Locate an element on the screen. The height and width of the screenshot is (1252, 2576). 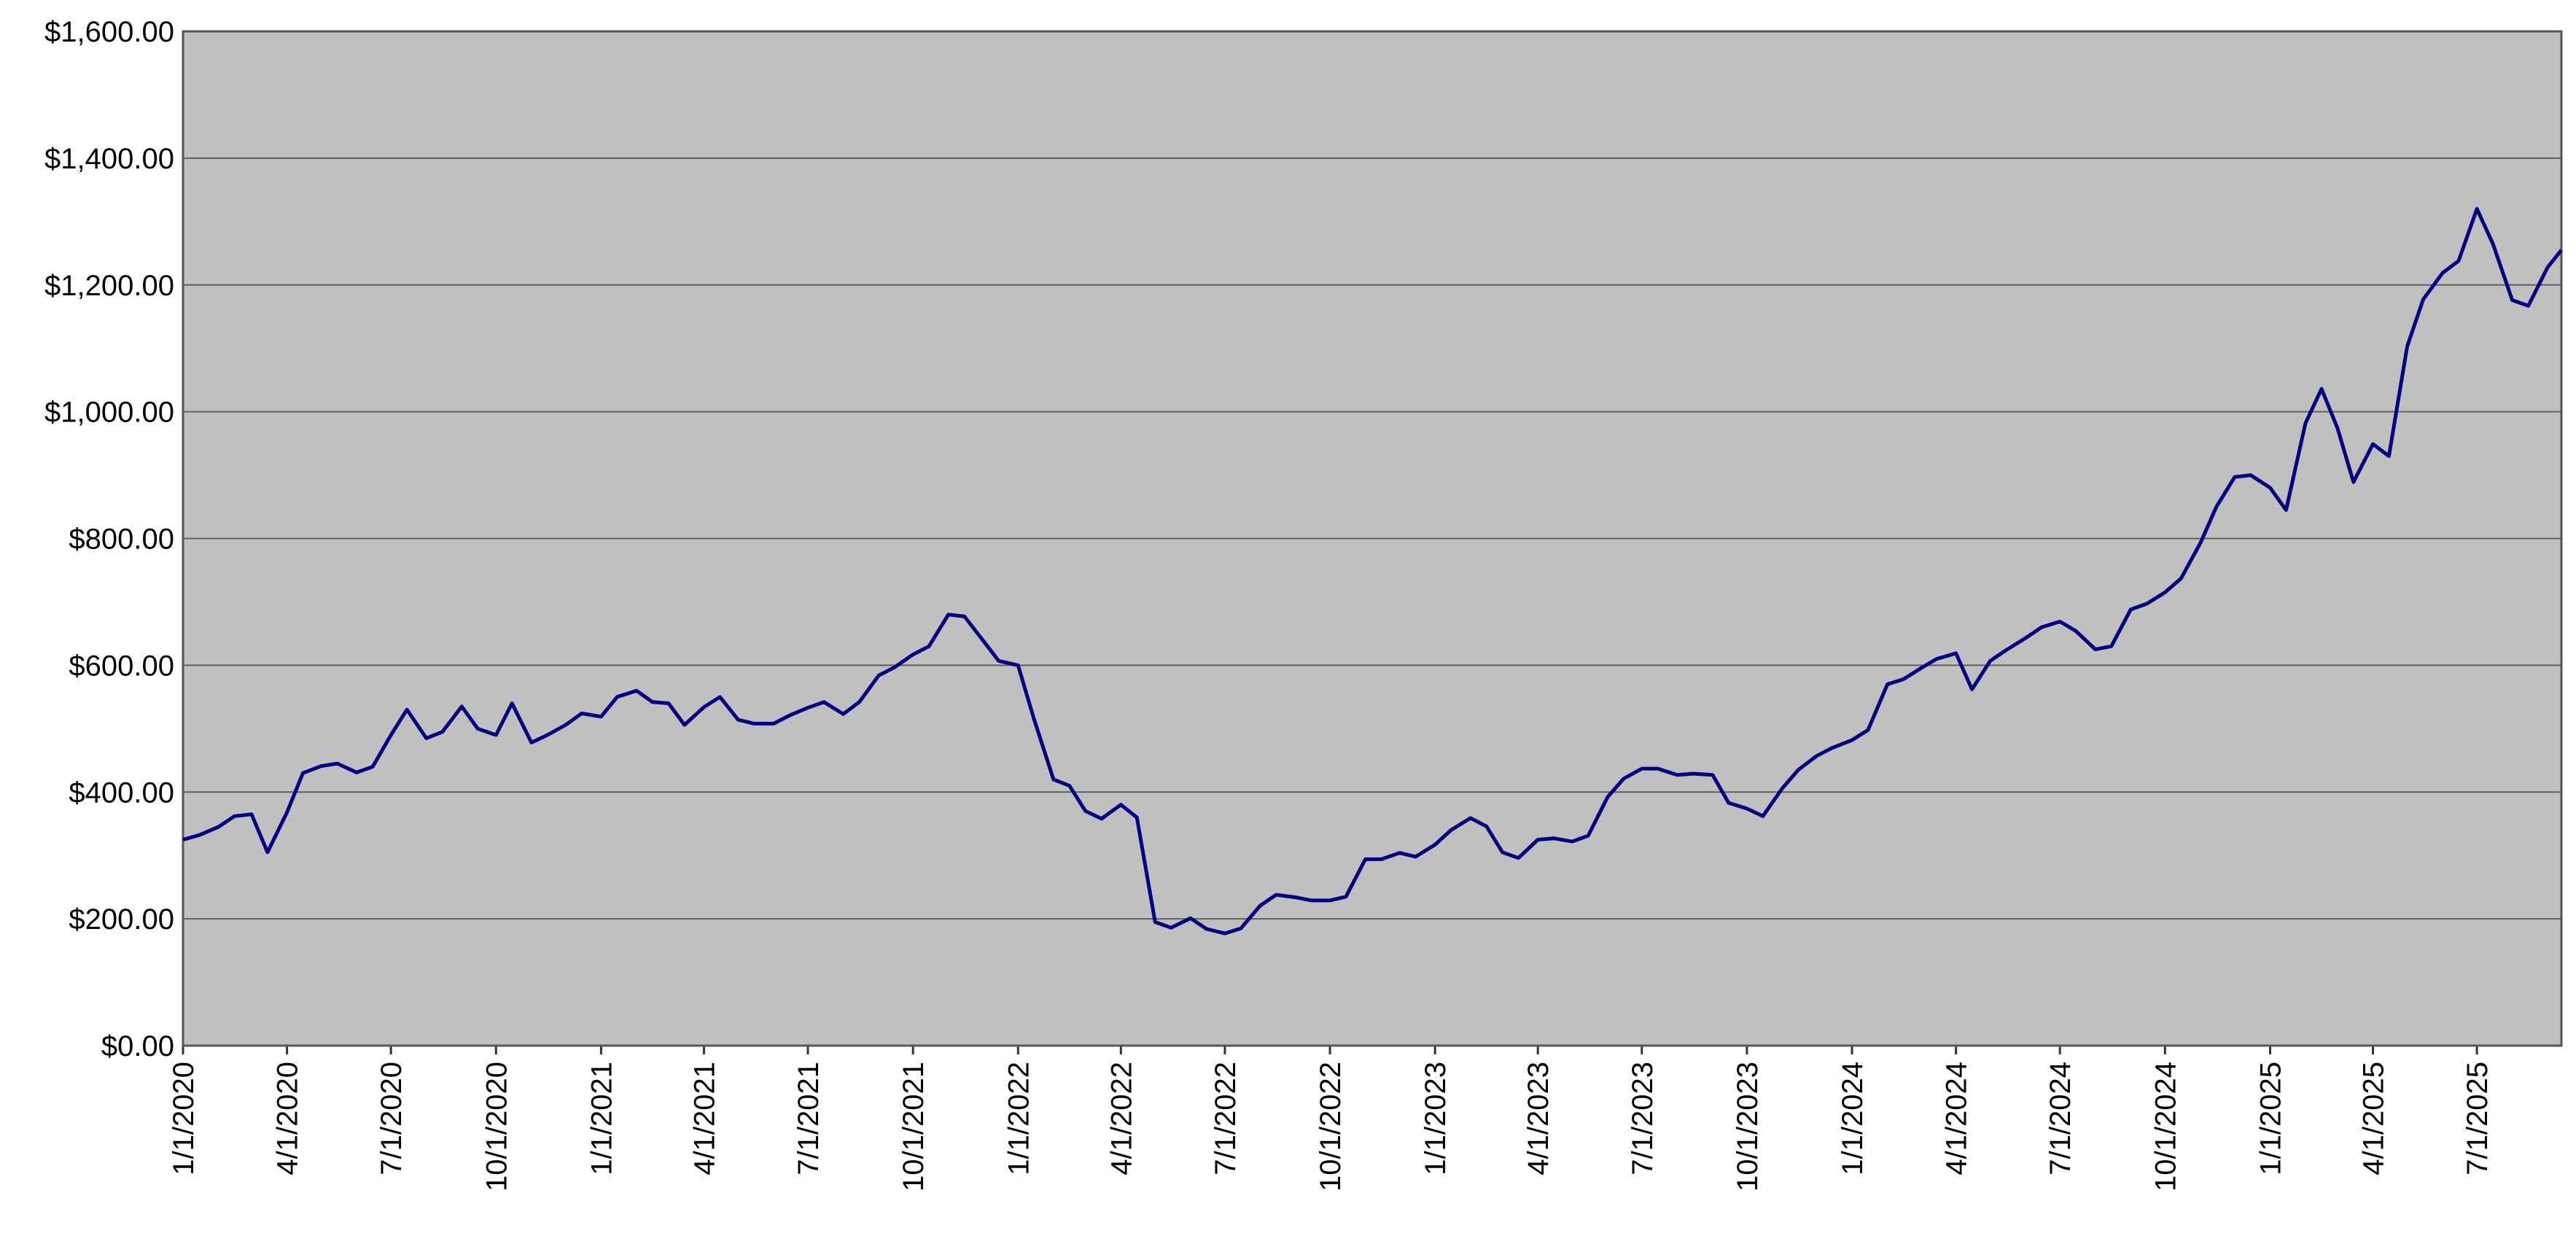
y-tick-label: $1,000.00 is located at coordinates (109, 413).